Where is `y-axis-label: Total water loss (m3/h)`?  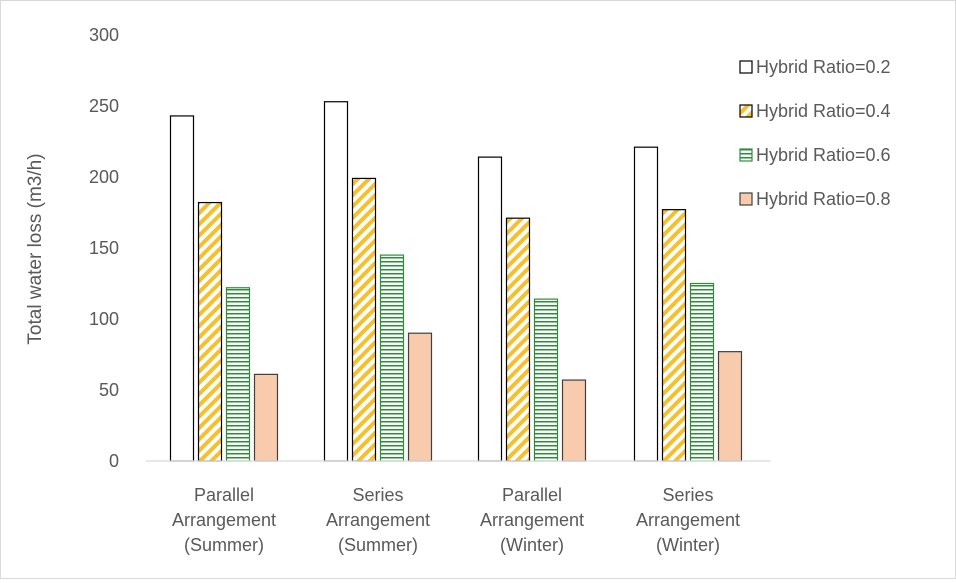
y-axis-label: Total water loss (m3/h) is located at coordinates (35, 248).